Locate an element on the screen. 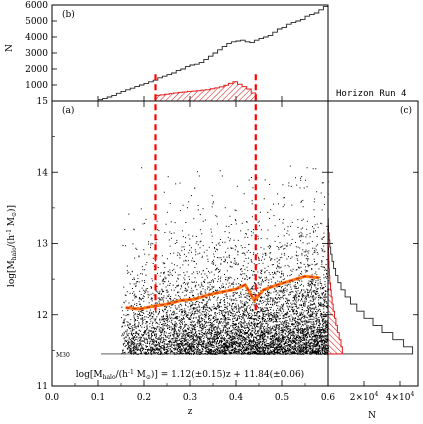  y-tick-label: 15 is located at coordinates (43, 102).